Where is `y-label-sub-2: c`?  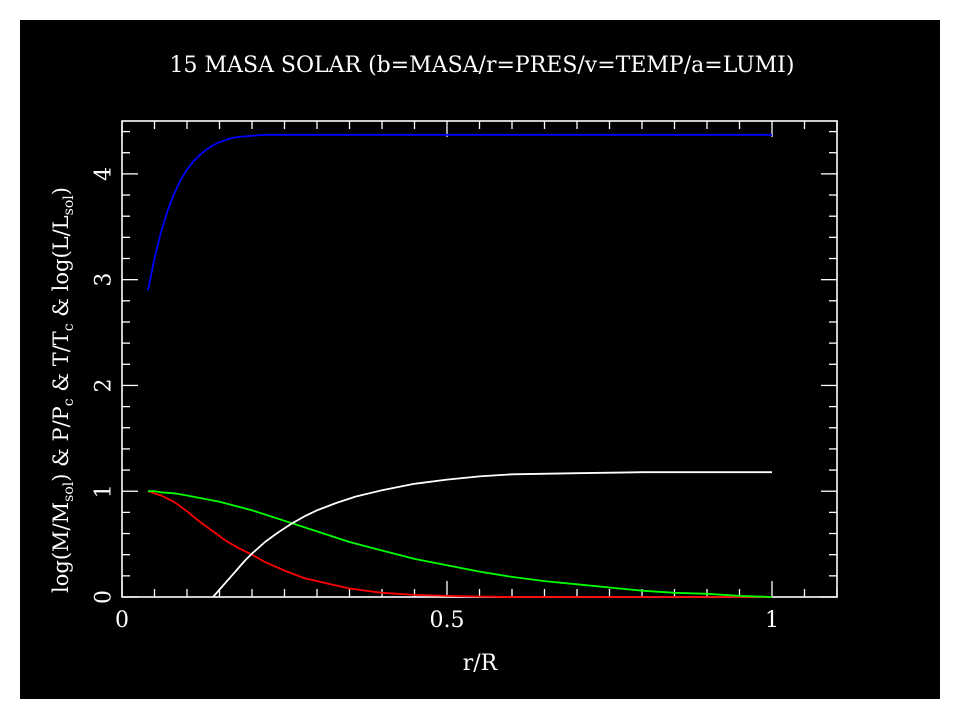 y-label-sub-2: c is located at coordinates (69, 402).